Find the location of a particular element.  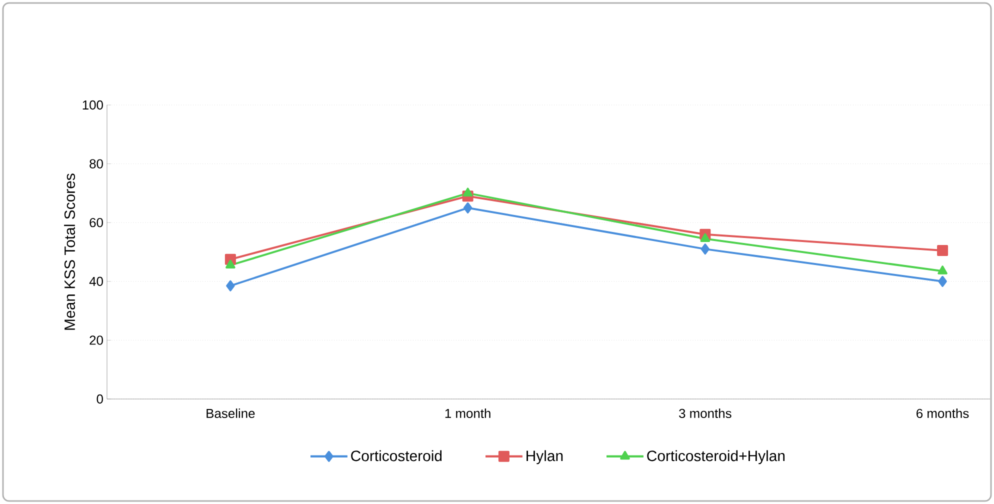

y-tick-label: 0 is located at coordinates (99, 399).